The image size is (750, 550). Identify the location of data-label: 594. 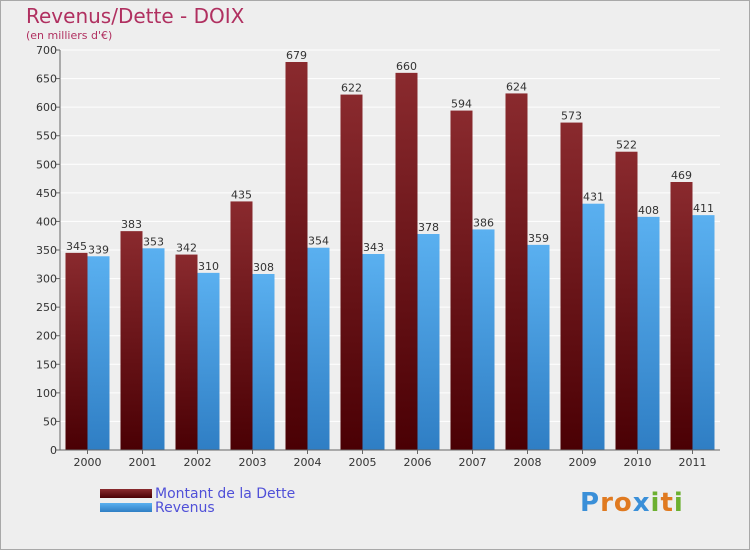
(461, 104).